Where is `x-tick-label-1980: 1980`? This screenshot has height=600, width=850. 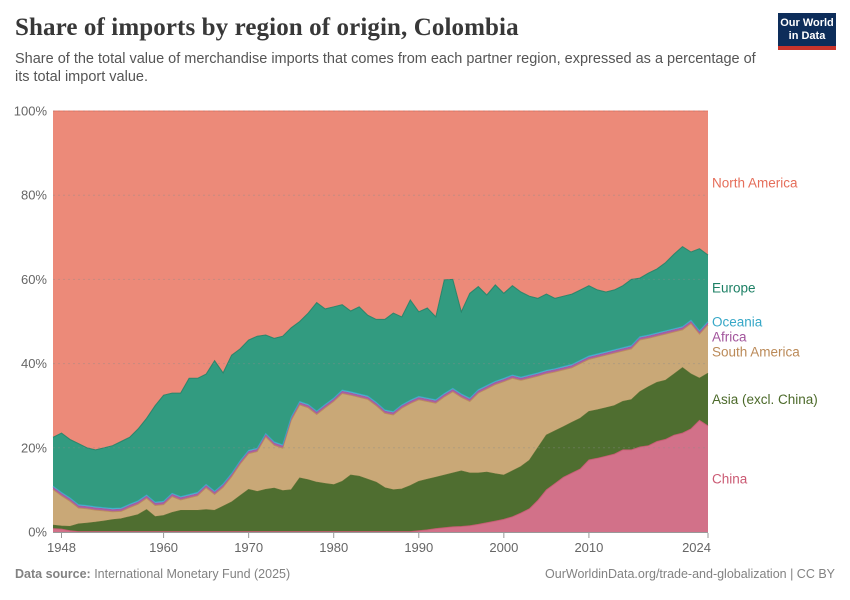 x-tick-label-1980: 1980 is located at coordinates (333, 547).